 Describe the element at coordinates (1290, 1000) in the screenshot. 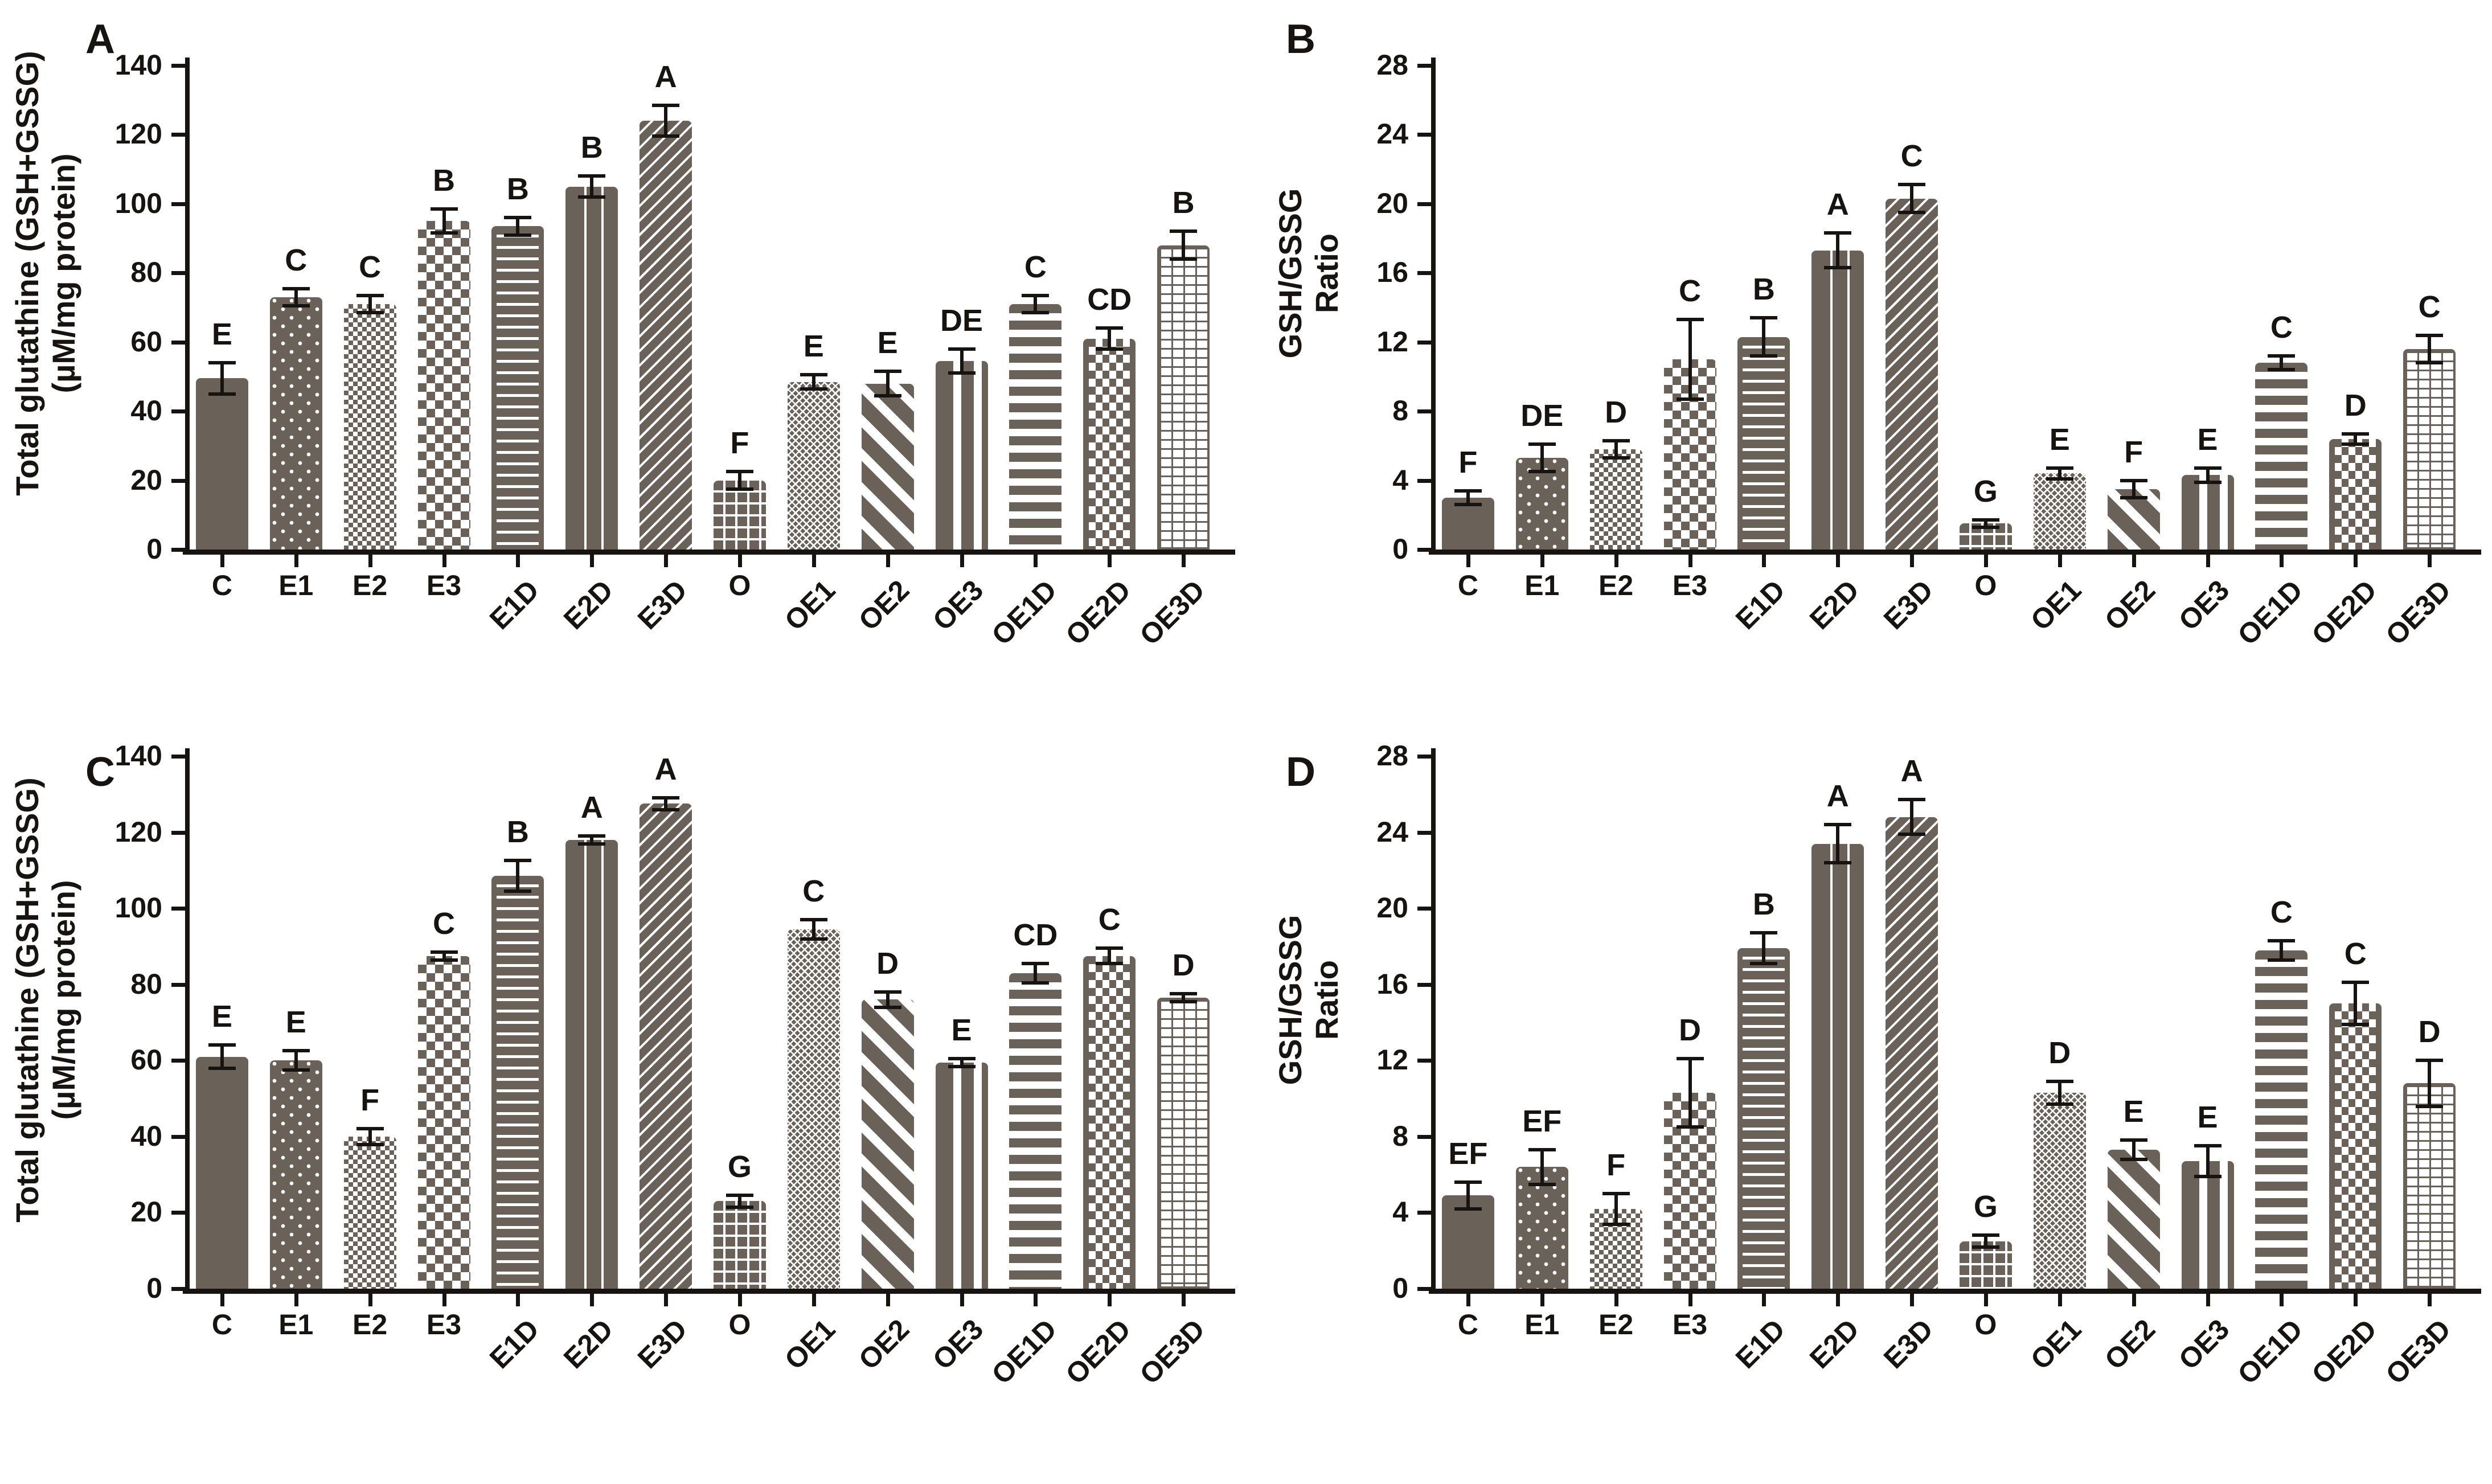

I see `y-axis-title-line: GSH/GSSG` at that location.